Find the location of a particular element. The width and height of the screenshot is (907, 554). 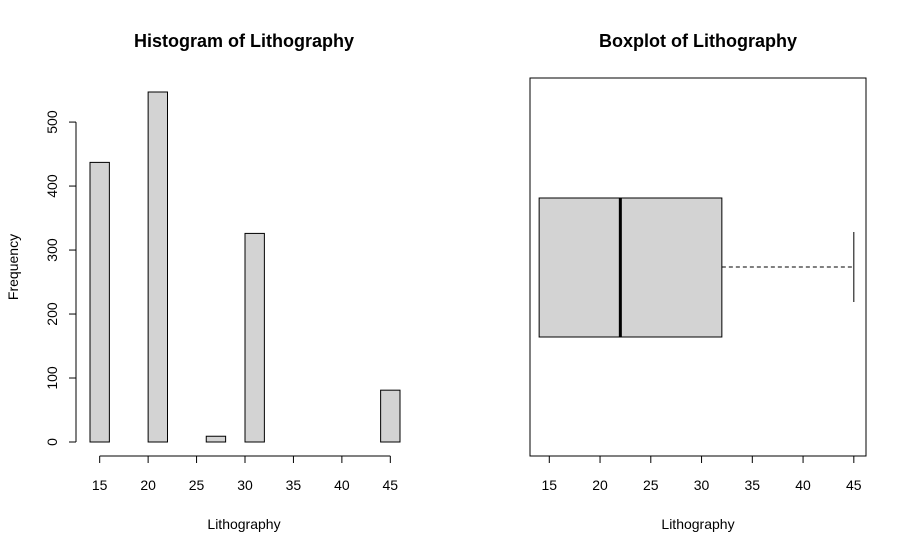

boxplot-elements is located at coordinates (696, 267).